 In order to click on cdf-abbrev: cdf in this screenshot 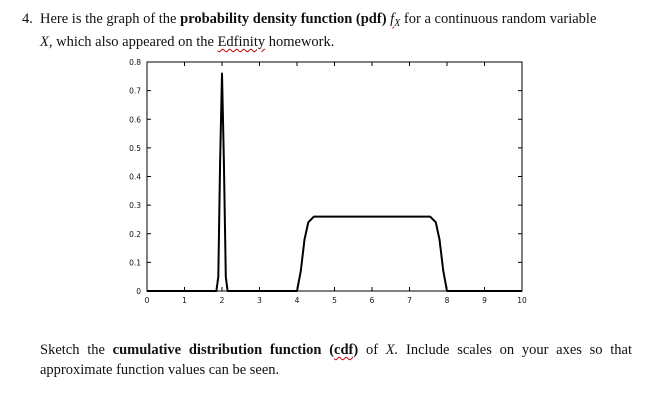, I will do `click(344, 350)`.